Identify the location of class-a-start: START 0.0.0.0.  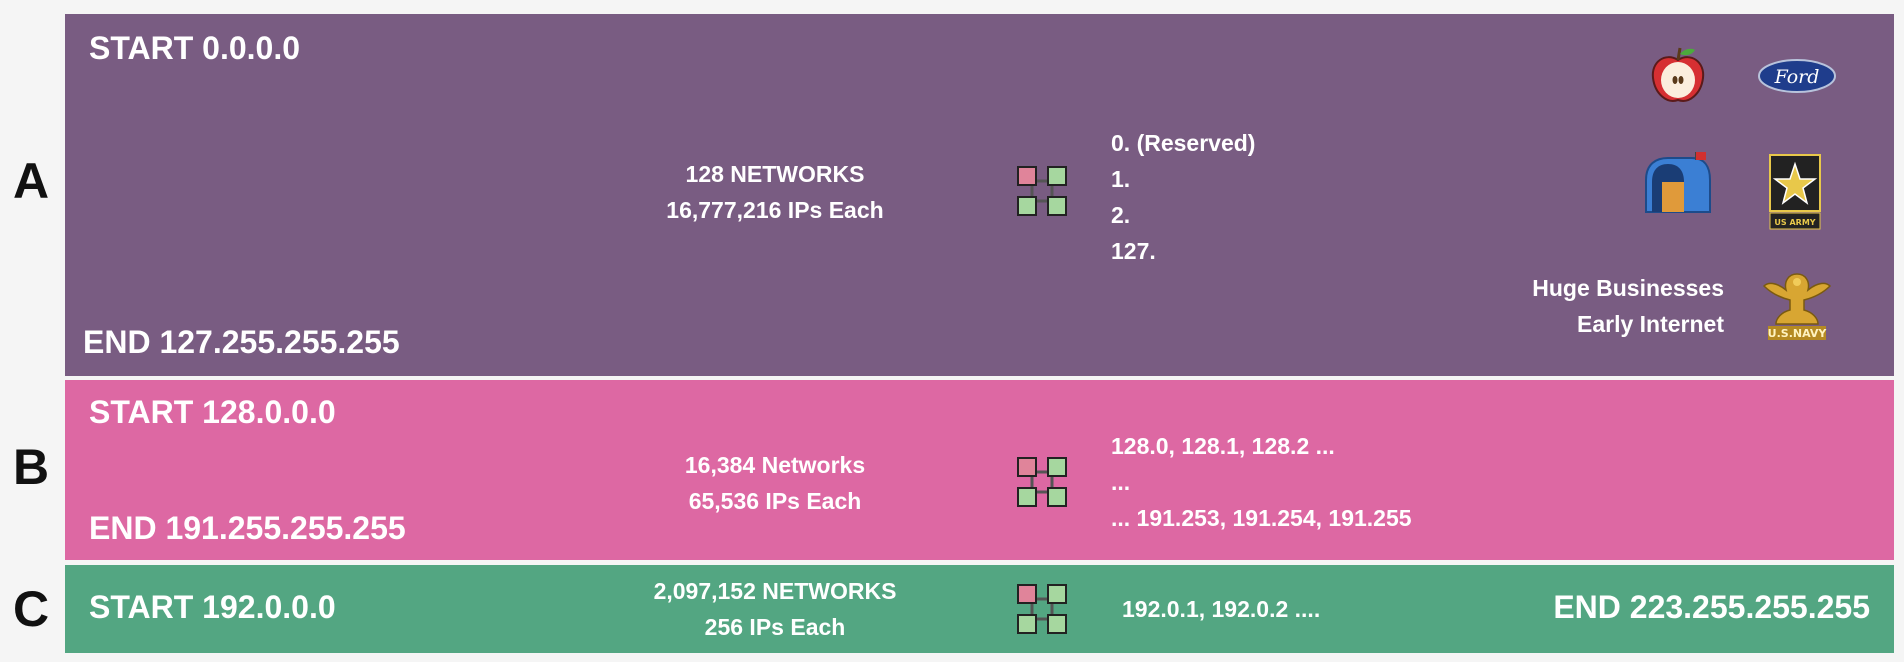
(195, 48).